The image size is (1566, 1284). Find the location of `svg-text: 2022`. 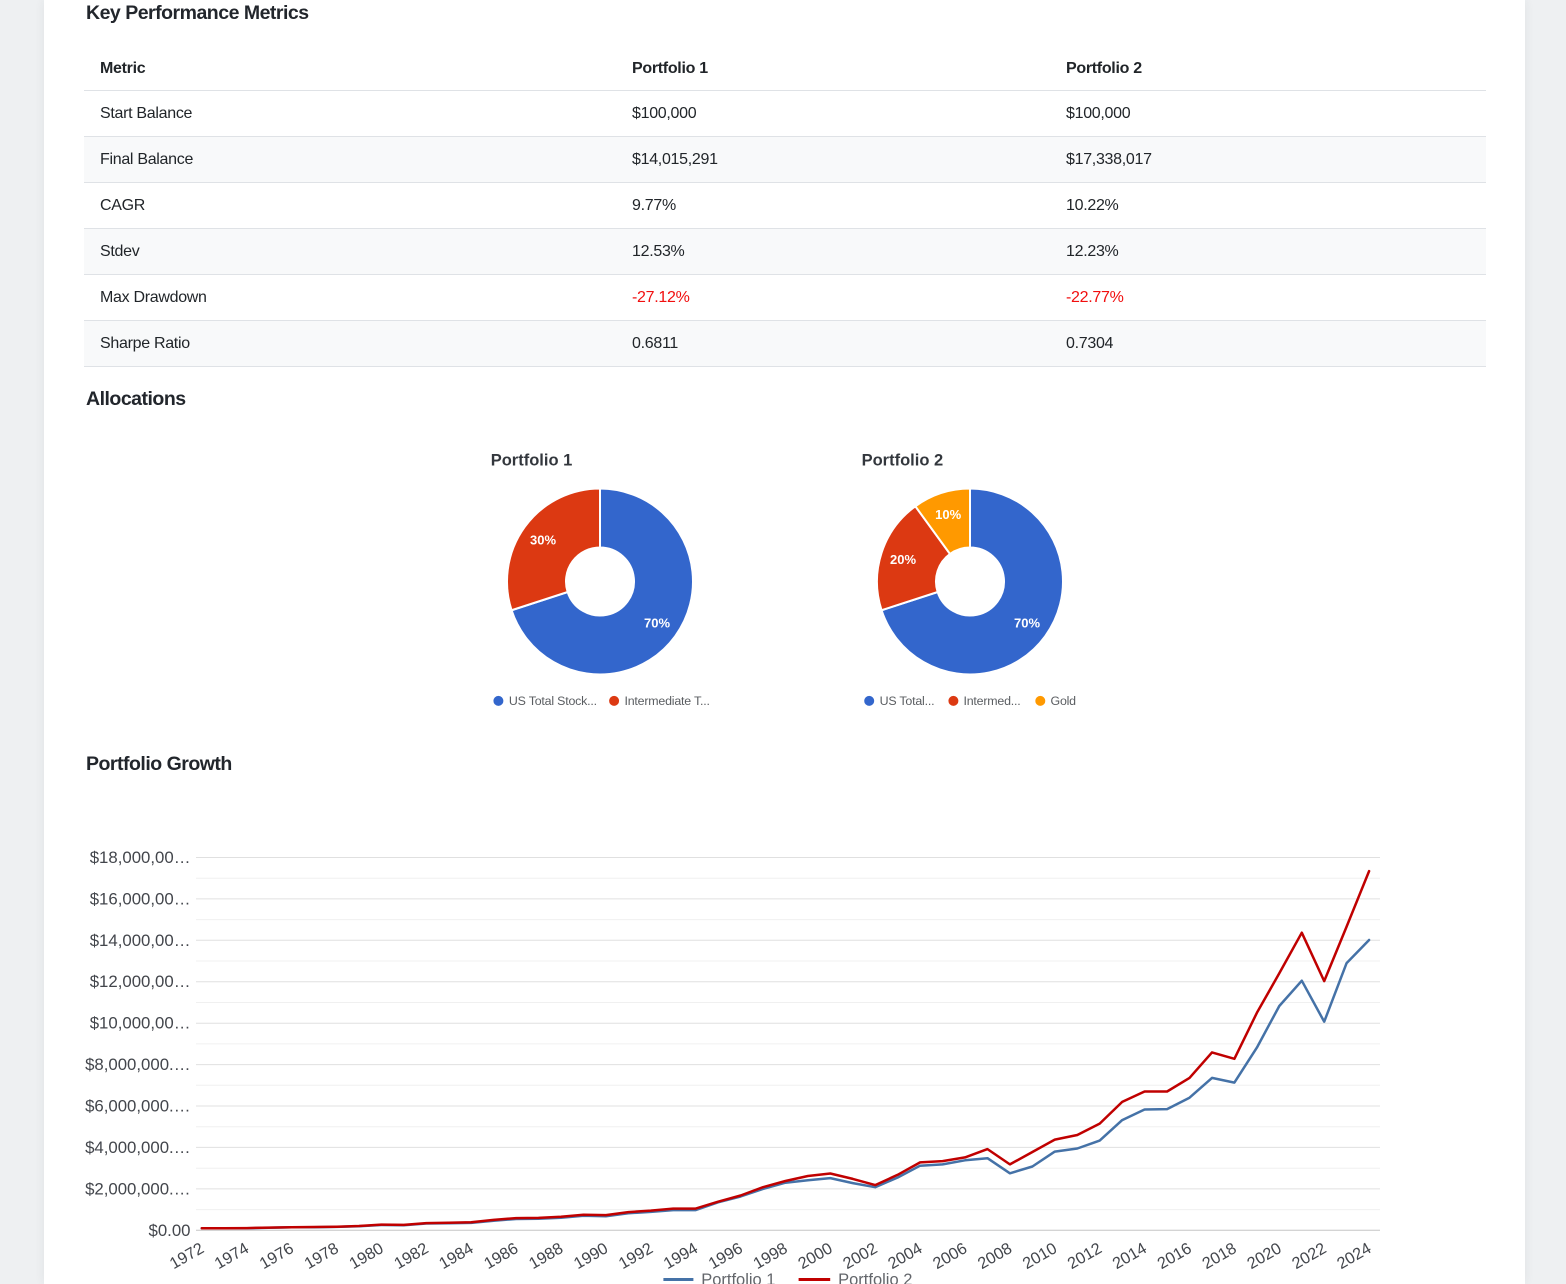

svg-text: 2022 is located at coordinates (1309, 1256).